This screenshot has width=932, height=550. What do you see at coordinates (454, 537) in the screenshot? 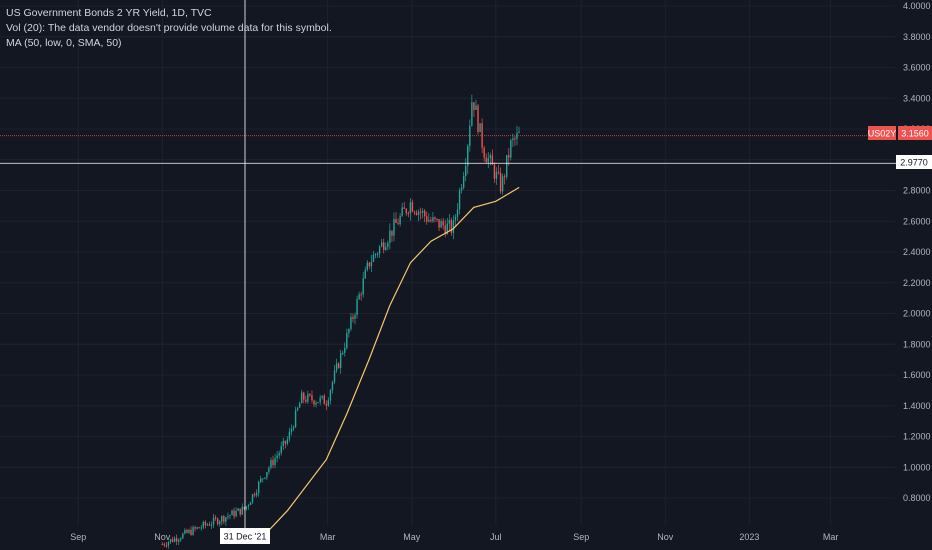
I see `time-axis: Sep Nov Mar May Jul Sep Nov 2023 Mar` at bounding box center [454, 537].